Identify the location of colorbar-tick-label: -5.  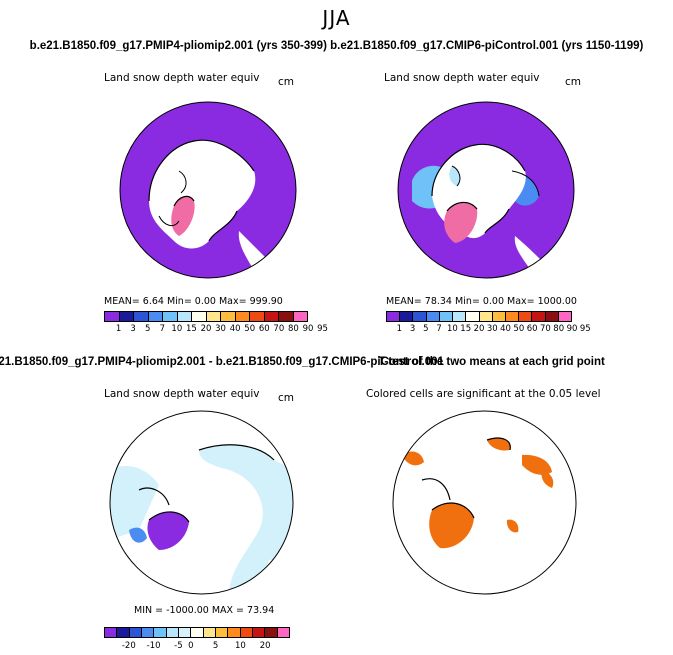
(178, 646).